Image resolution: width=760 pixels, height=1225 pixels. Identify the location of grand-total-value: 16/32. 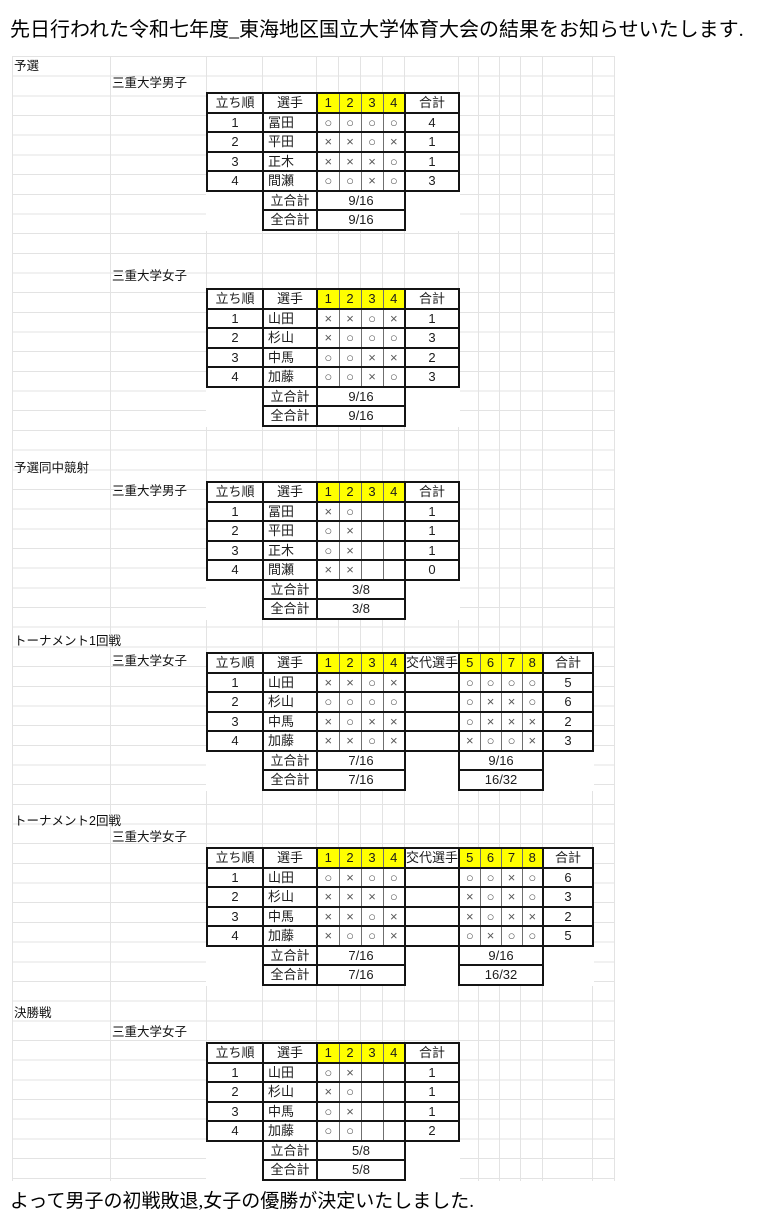
(501, 780).